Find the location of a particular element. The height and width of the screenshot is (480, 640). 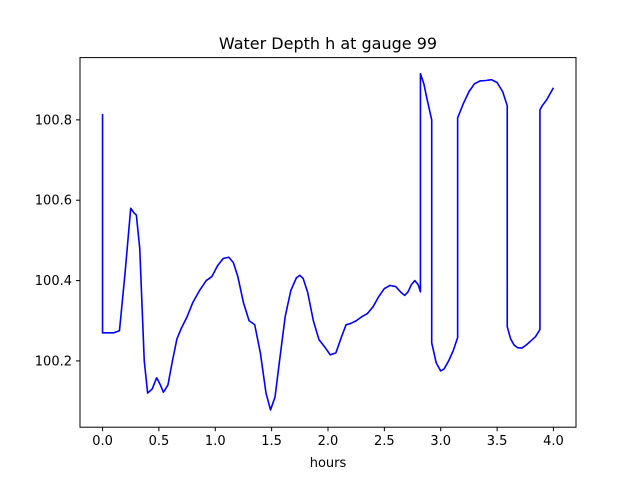

x-tick-label: 1.5 is located at coordinates (271, 441).